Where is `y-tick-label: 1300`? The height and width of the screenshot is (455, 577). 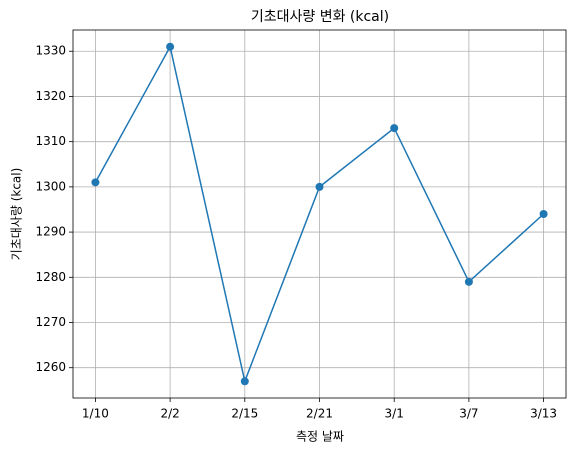
y-tick-label: 1300 is located at coordinates (50, 186).